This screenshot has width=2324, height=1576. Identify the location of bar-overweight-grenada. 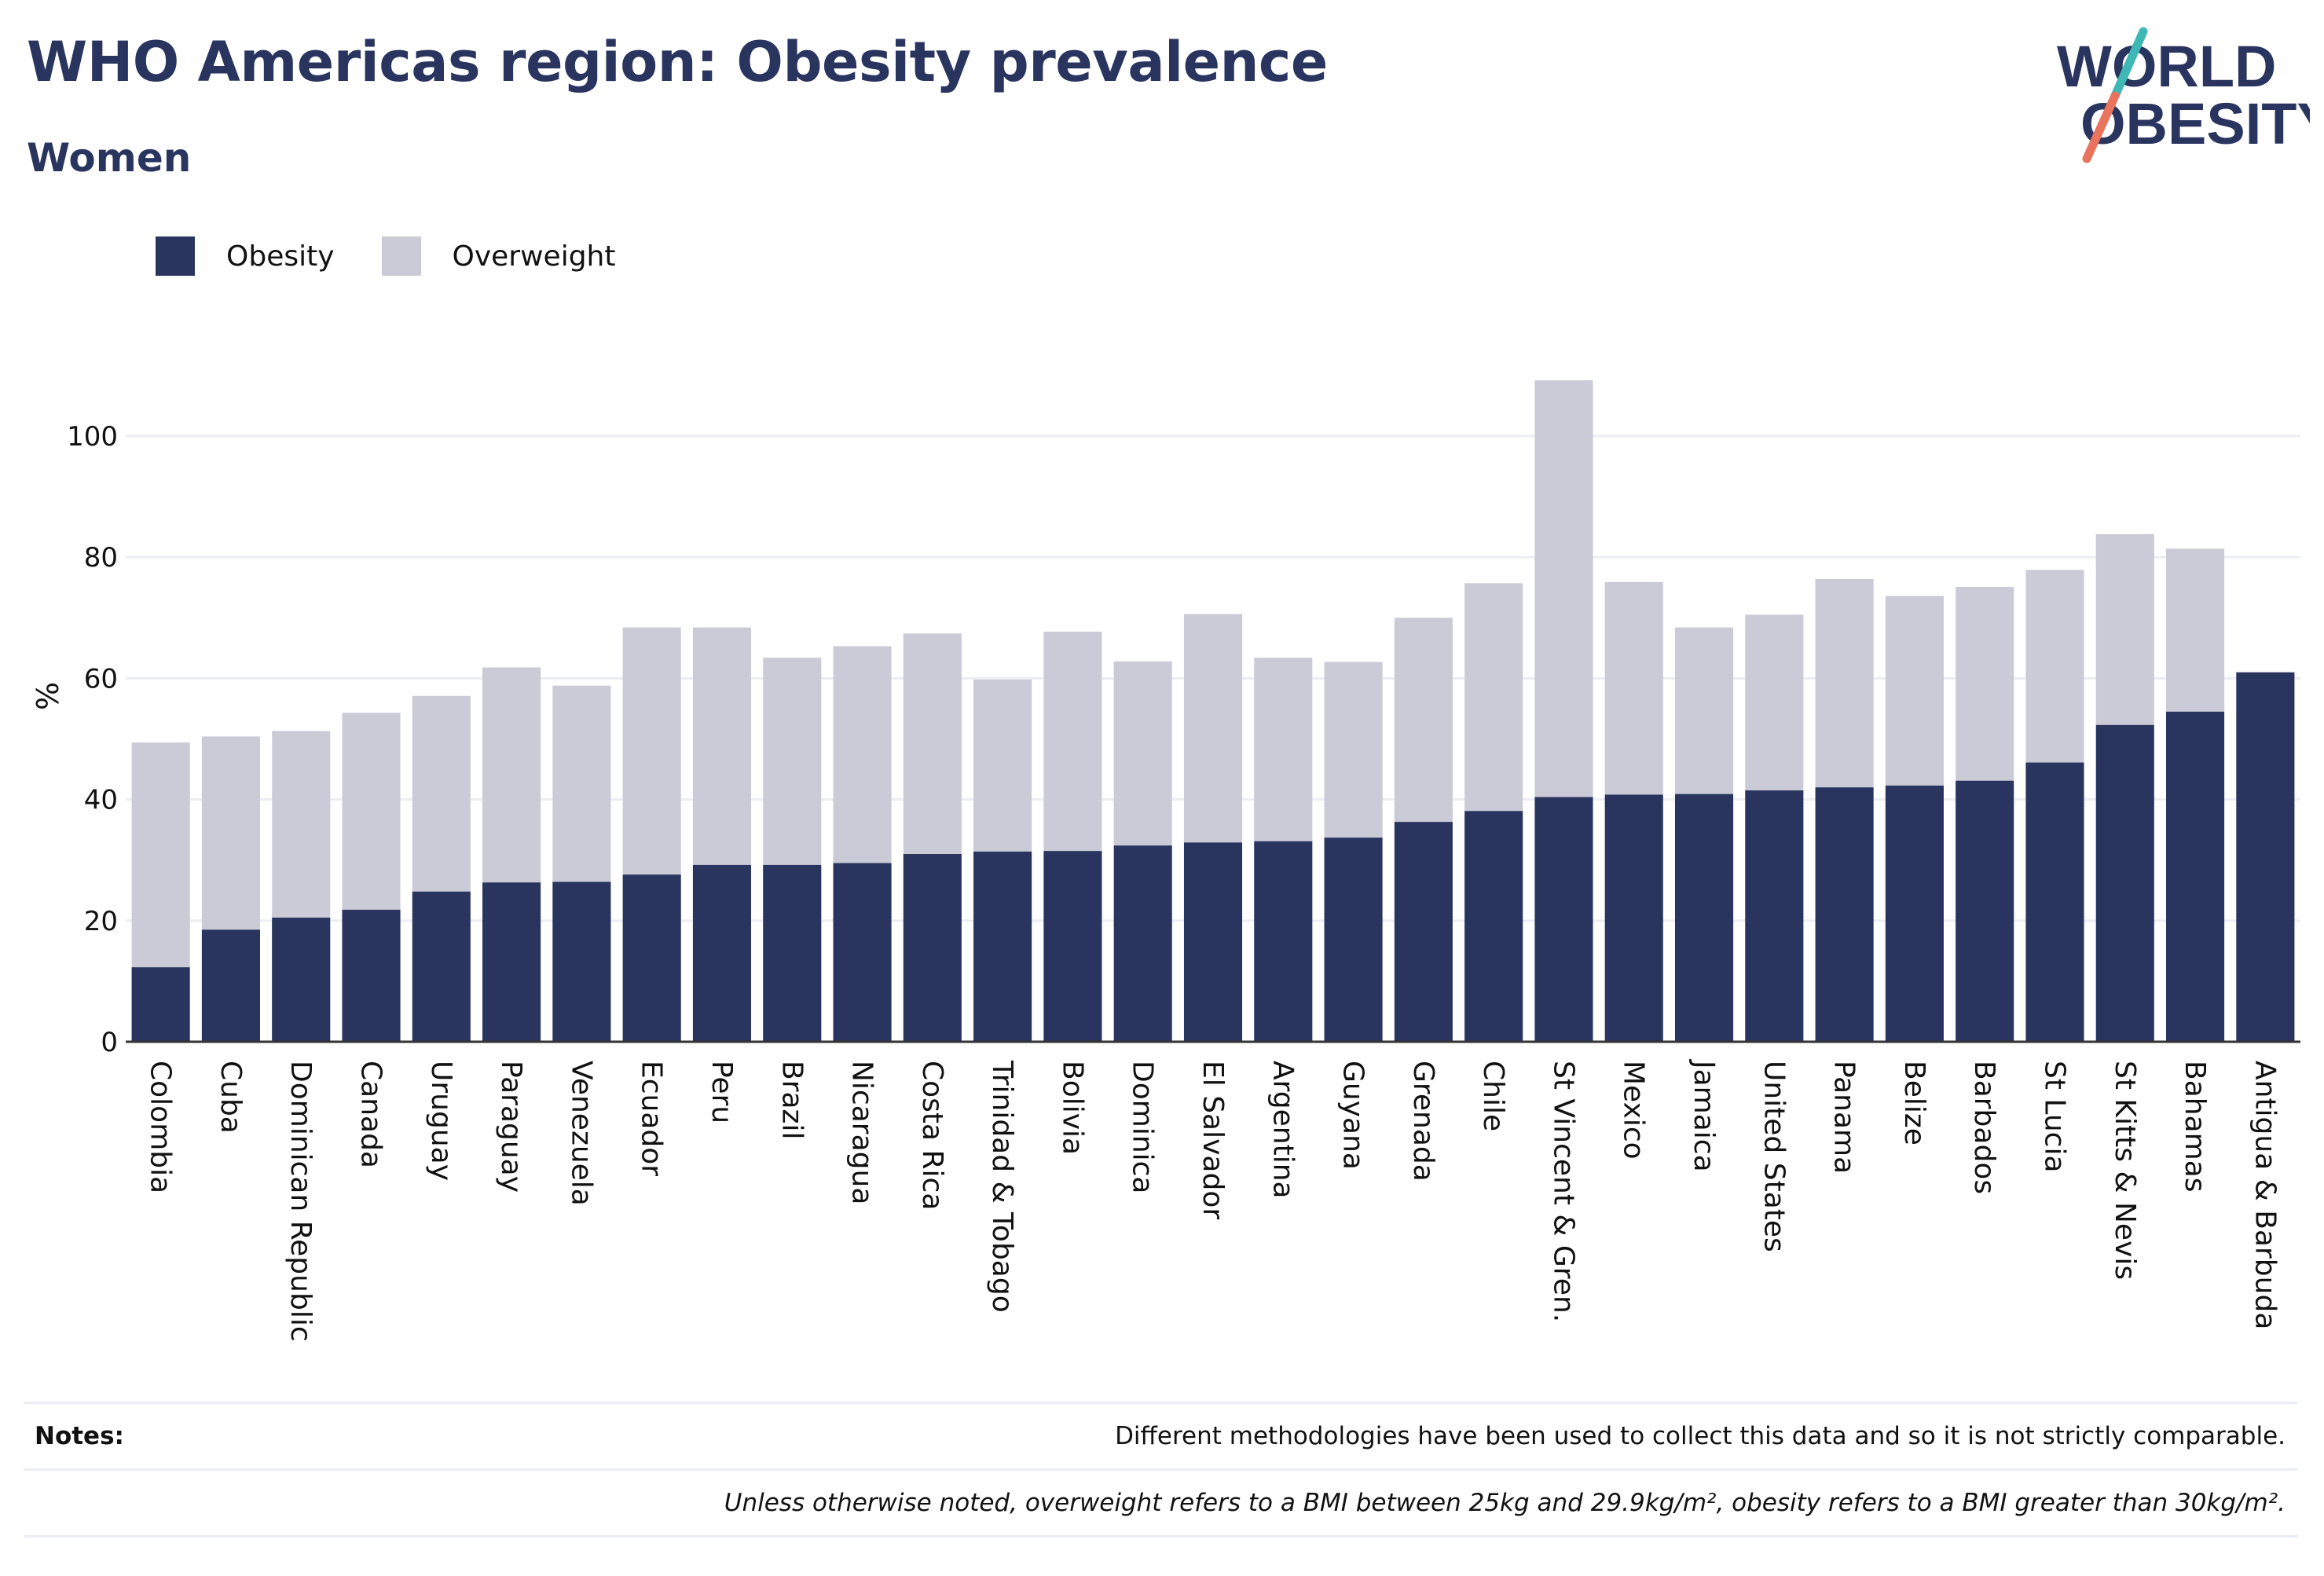
(1423, 720).